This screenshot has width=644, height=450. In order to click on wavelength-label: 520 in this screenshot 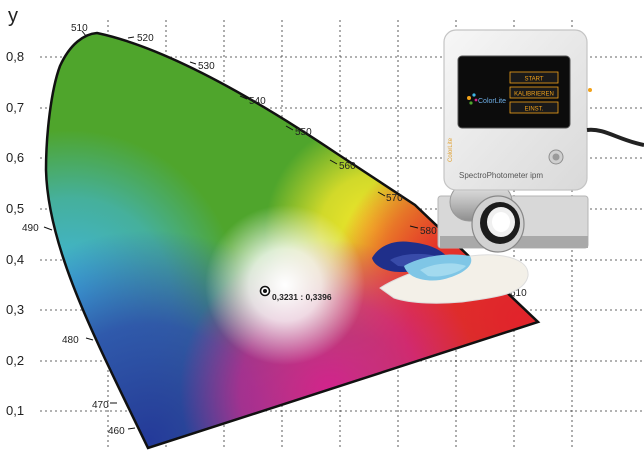, I will do `click(145, 38)`.